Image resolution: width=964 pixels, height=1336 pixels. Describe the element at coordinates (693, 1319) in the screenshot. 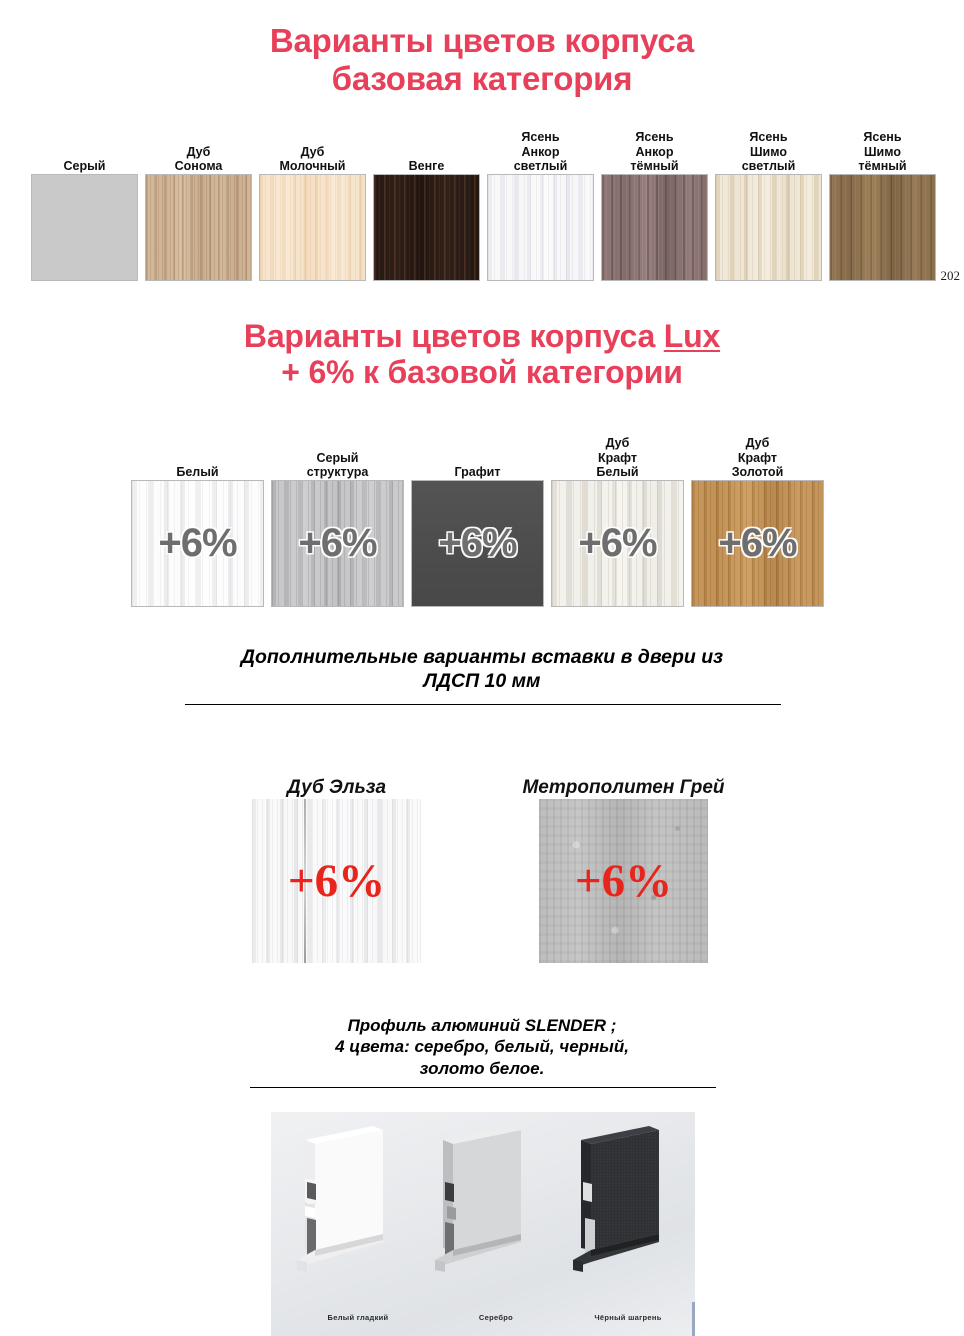

I see `photo-edge-artifact` at that location.